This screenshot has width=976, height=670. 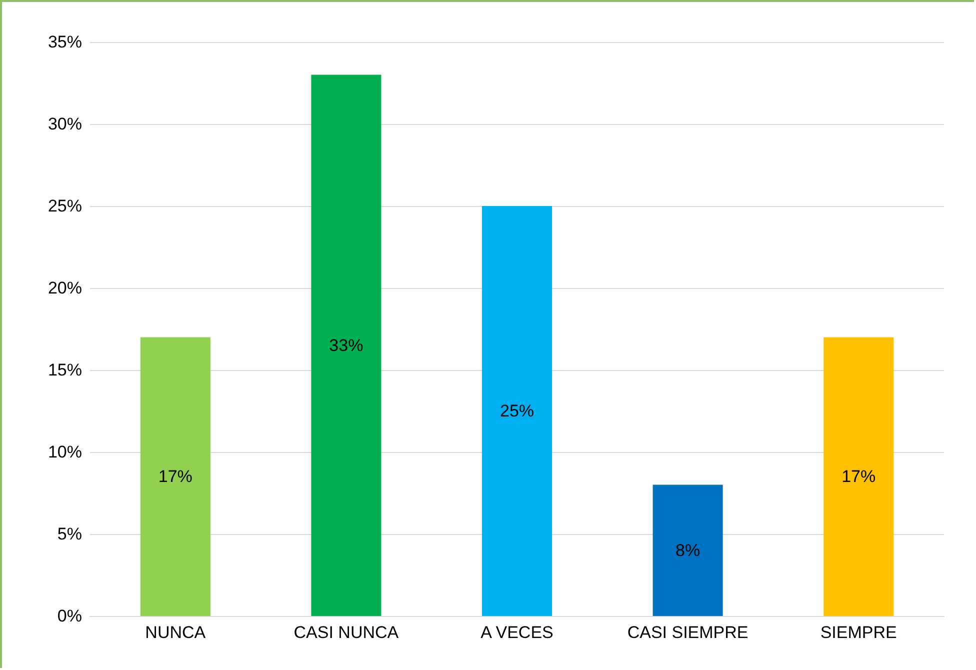 I want to click on y-tick-label: 25%, so click(x=65, y=206).